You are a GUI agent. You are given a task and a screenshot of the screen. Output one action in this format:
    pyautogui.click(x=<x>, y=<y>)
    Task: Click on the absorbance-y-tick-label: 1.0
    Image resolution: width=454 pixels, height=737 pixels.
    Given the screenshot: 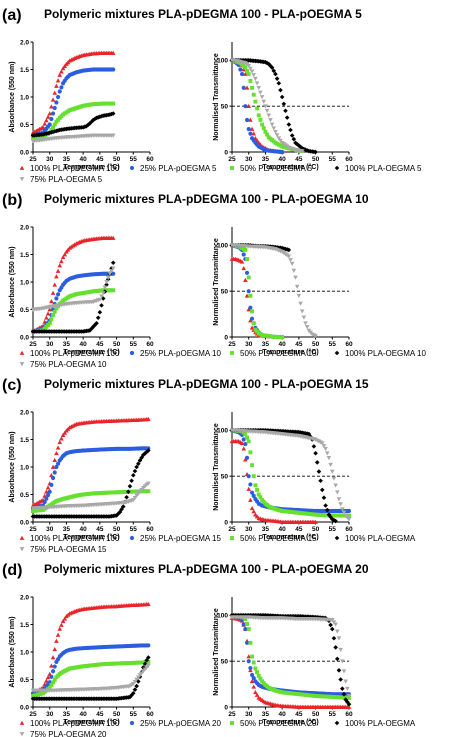 What is the action you would take?
    pyautogui.click(x=24, y=97)
    